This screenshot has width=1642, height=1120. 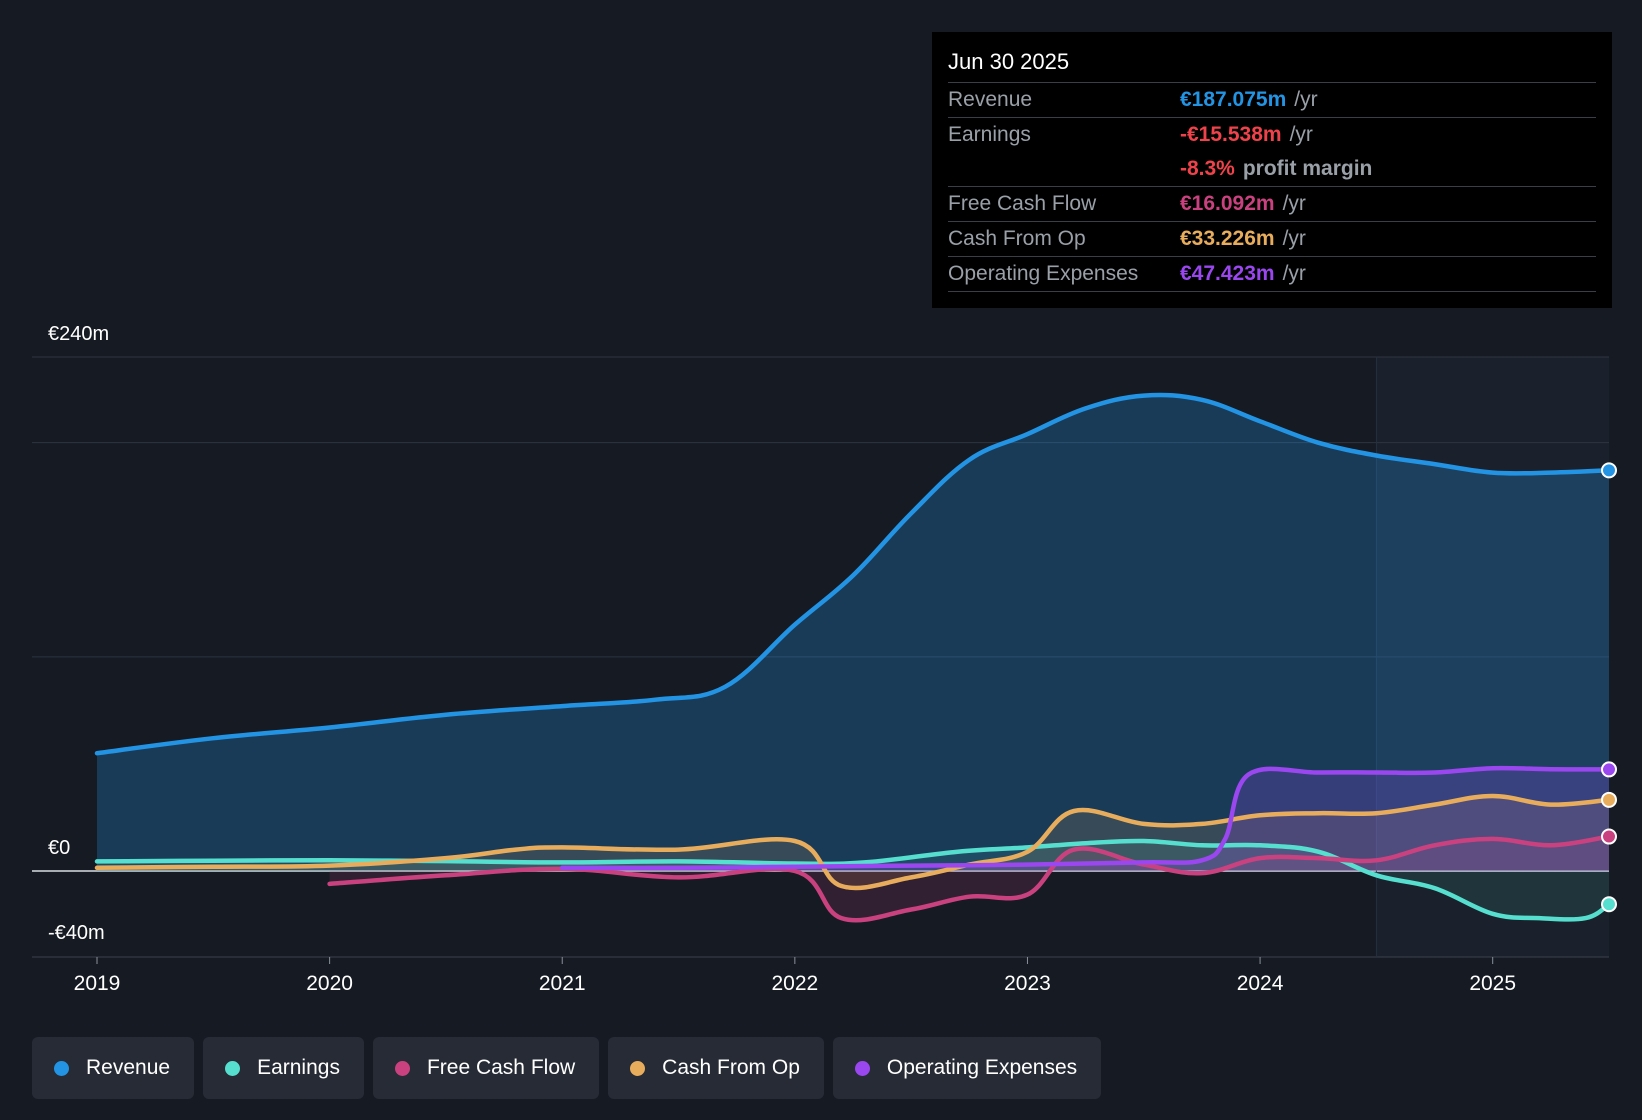 I want to click on end-point-opex, so click(x=1609, y=769).